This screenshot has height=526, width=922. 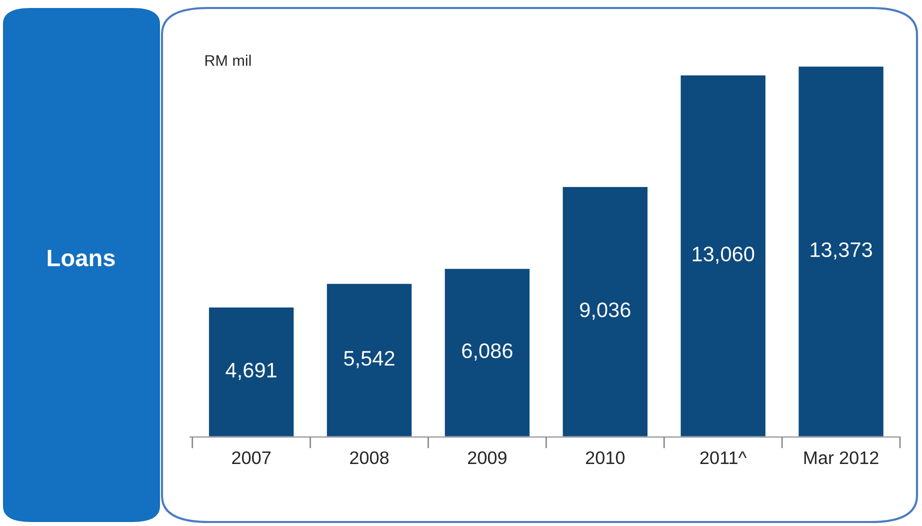 I want to click on data-label: 6,086, so click(x=487, y=352).